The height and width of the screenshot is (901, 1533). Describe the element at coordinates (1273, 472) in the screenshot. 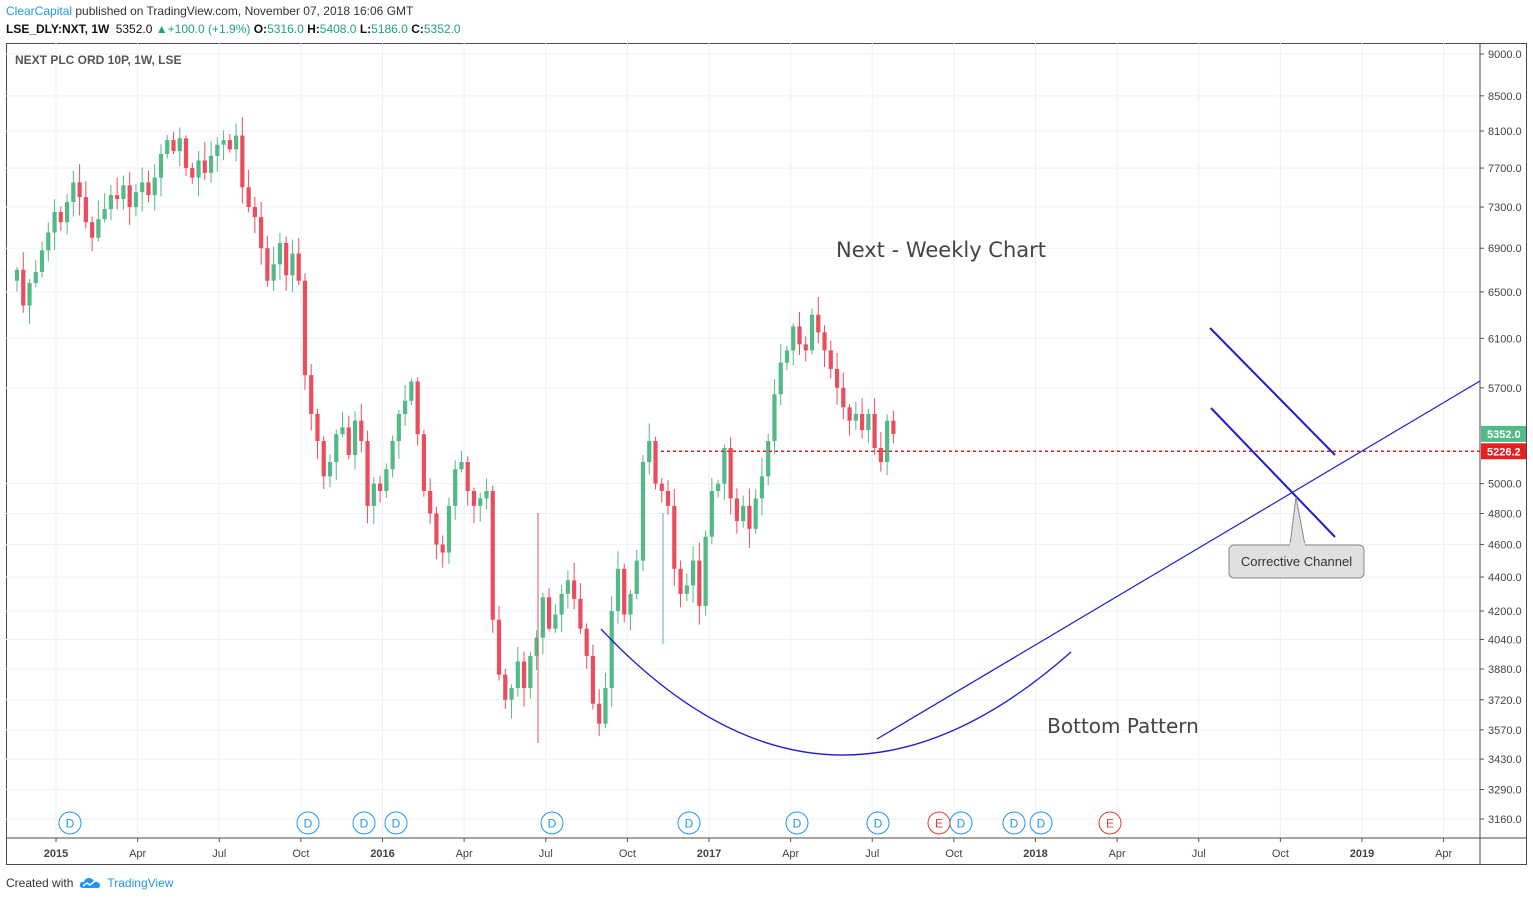

I see `channel-lower-line` at that location.